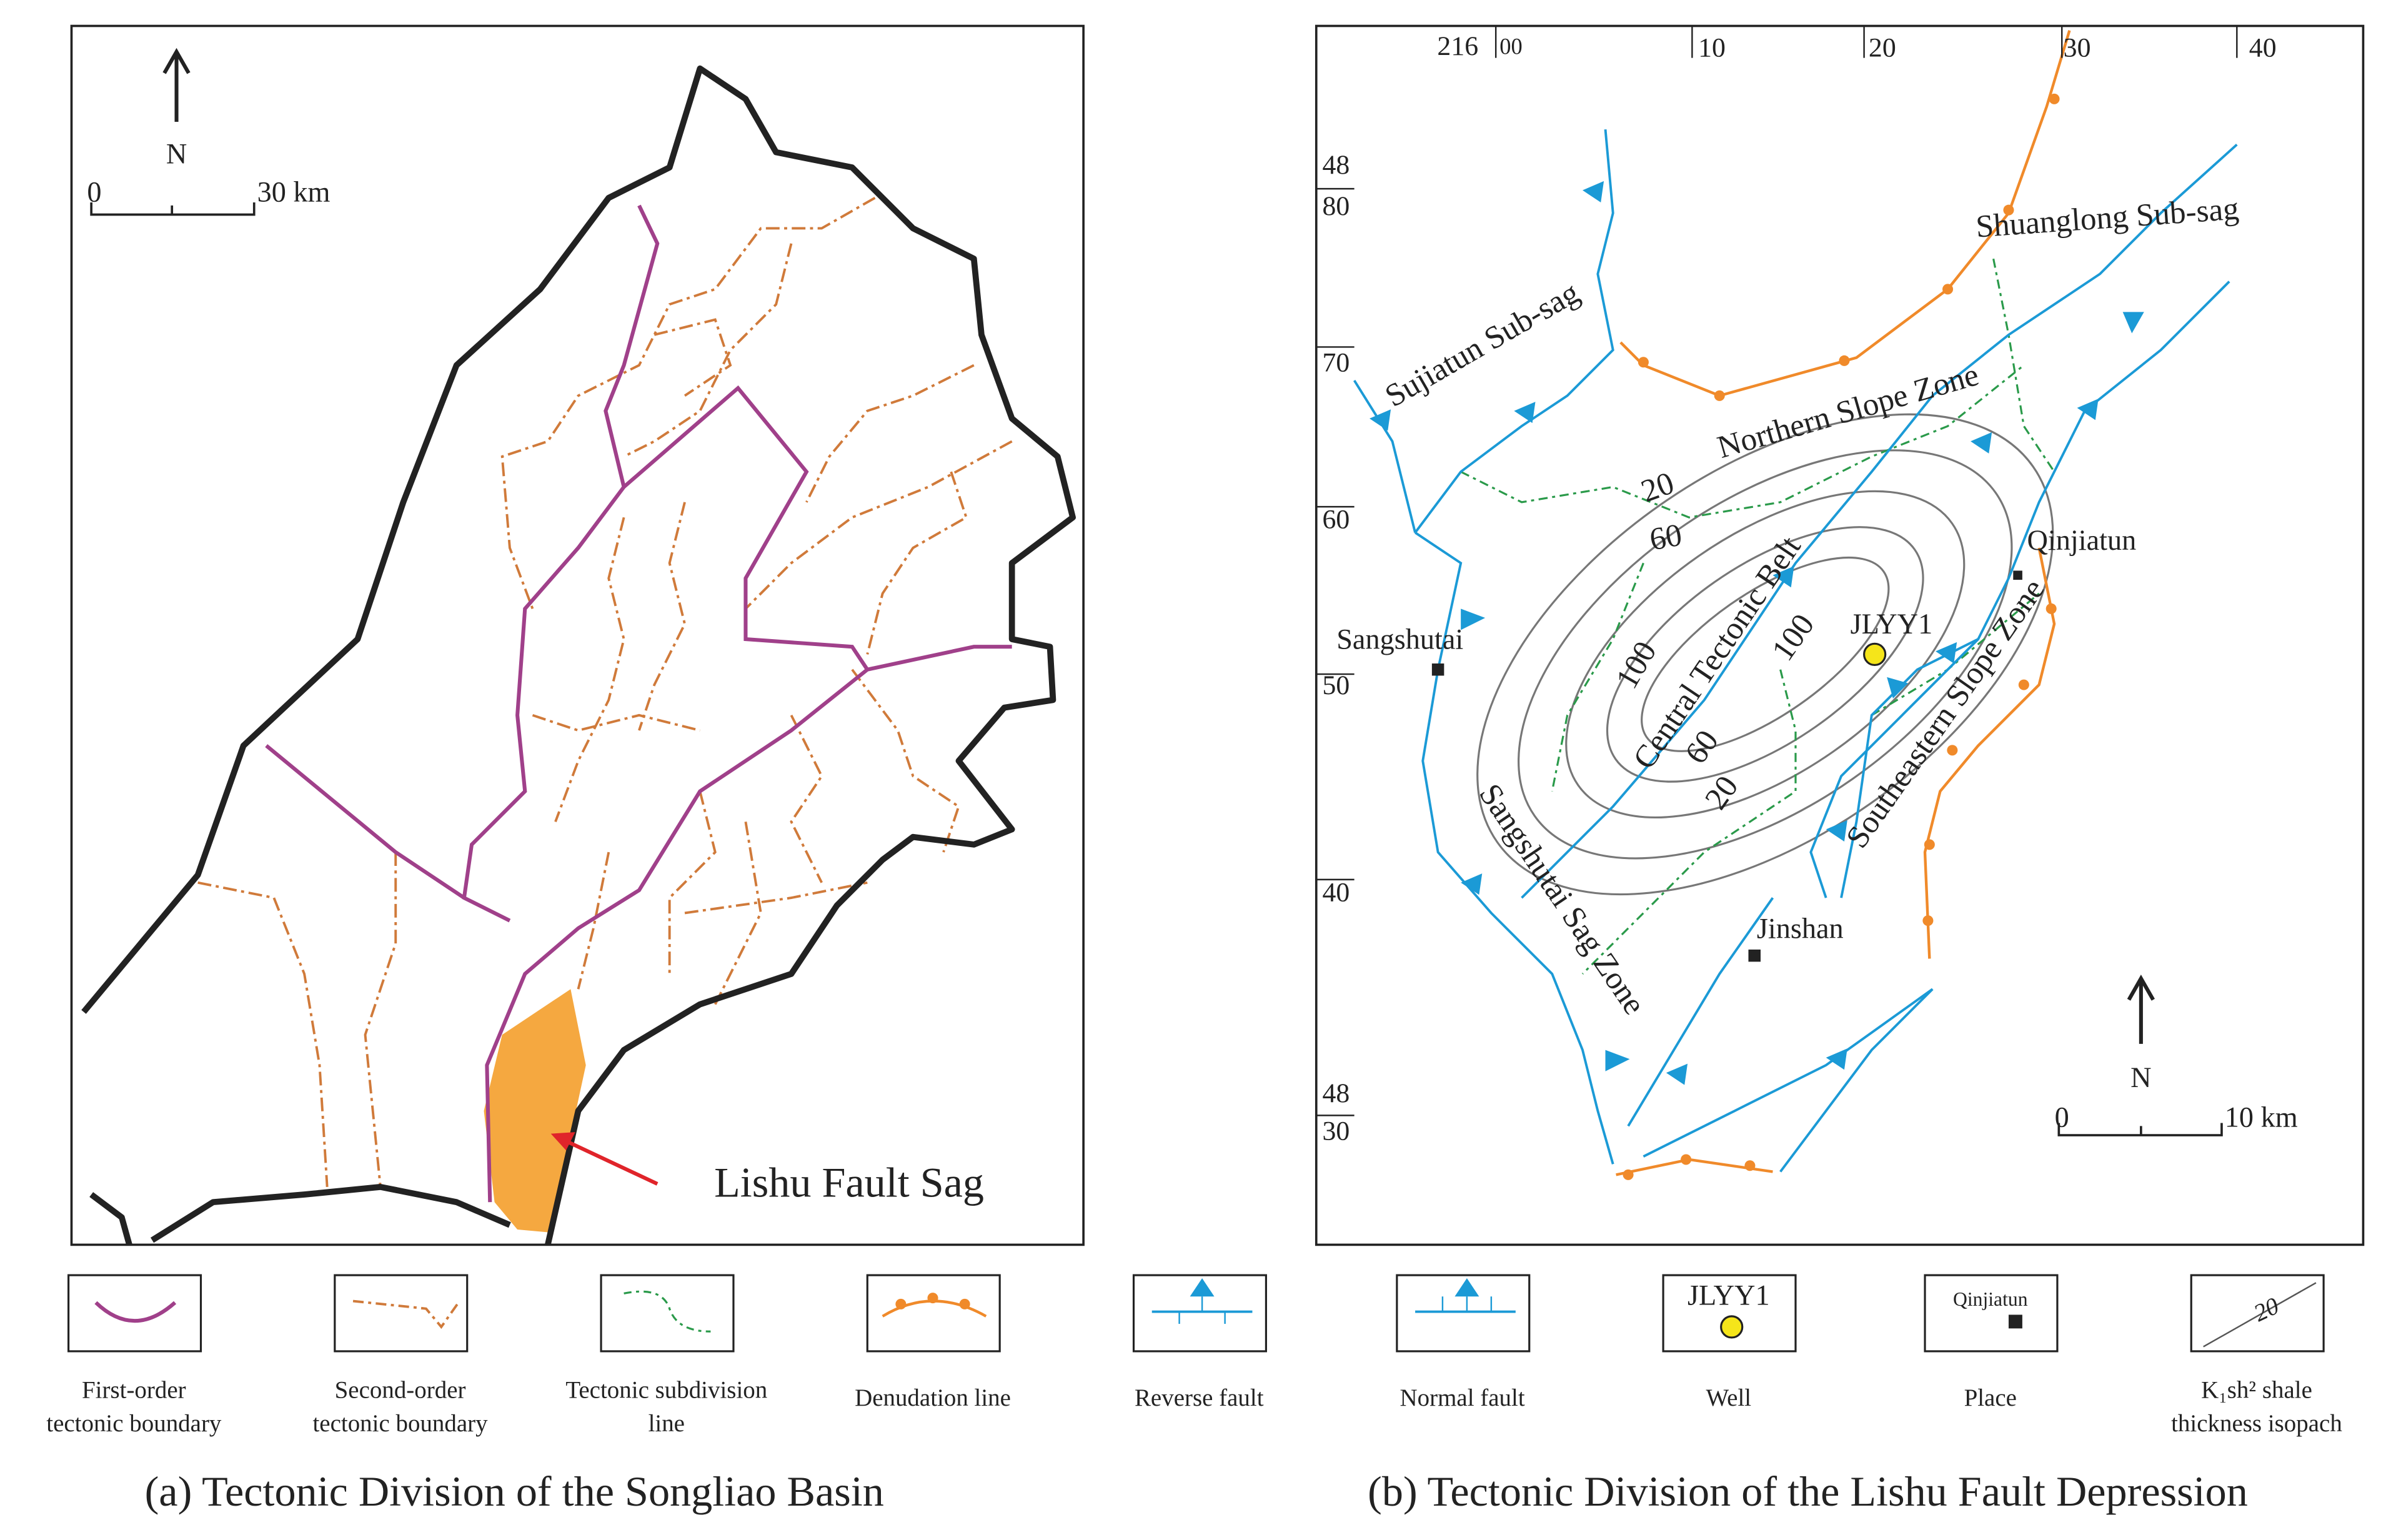 The image size is (2386, 1540). I want to click on legend-sample-text: 20, so click(2266, 1310).